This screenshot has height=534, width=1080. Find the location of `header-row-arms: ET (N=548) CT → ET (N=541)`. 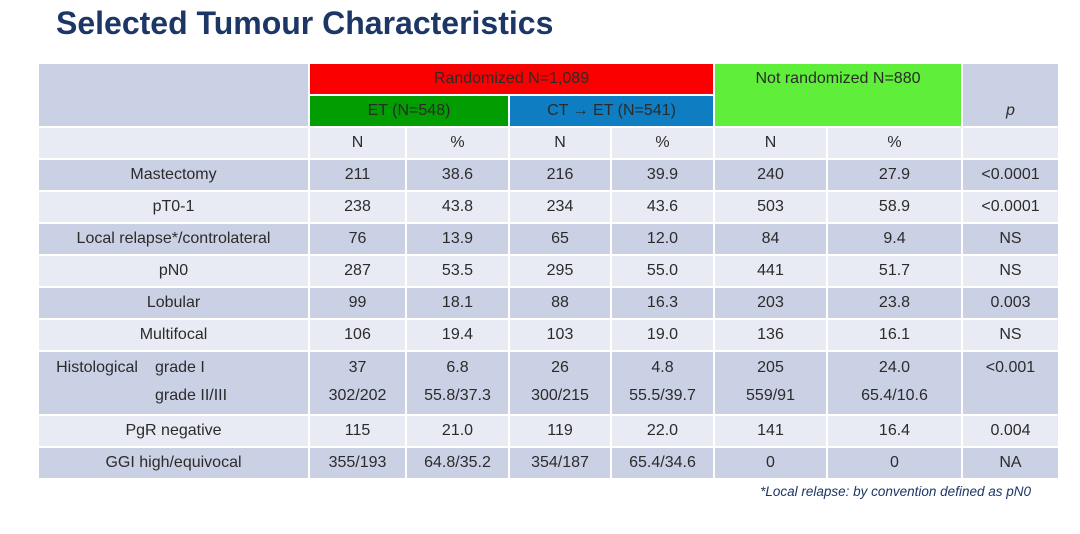

header-row-arms: ET (N=548) CT → ET (N=541) is located at coordinates (548, 111).